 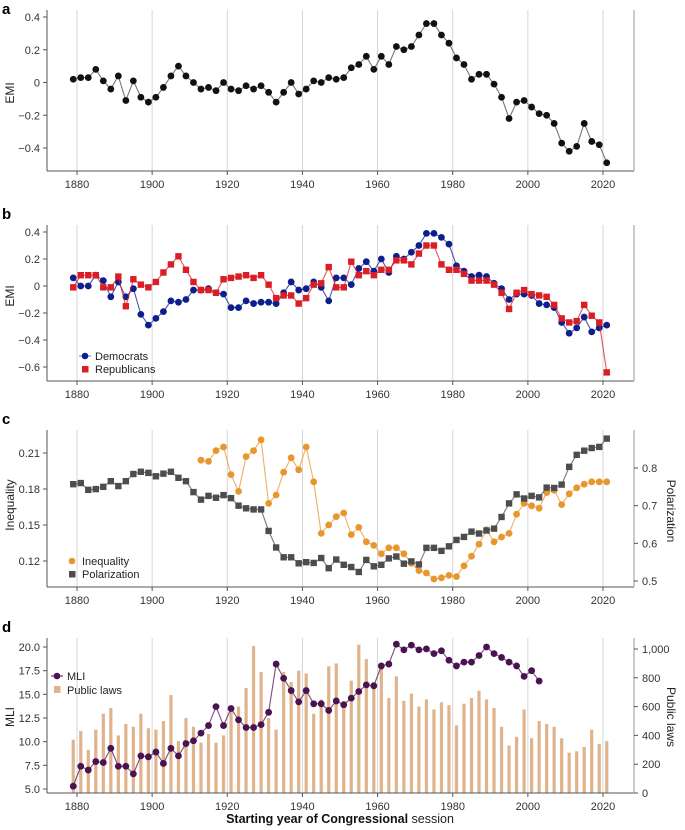 I want to click on y-tick-label: 5.0, so click(x=32, y=790).